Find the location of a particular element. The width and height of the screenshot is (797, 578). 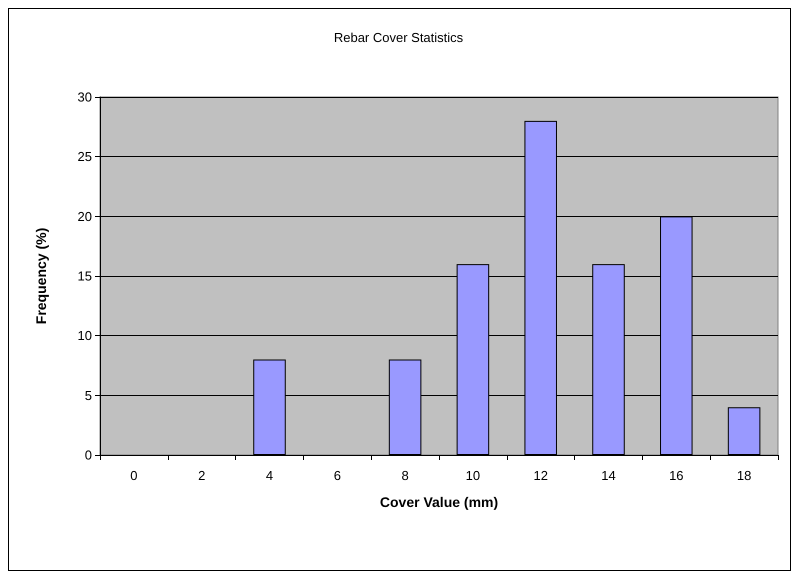

y-tick-label: 15 is located at coordinates (85, 276).